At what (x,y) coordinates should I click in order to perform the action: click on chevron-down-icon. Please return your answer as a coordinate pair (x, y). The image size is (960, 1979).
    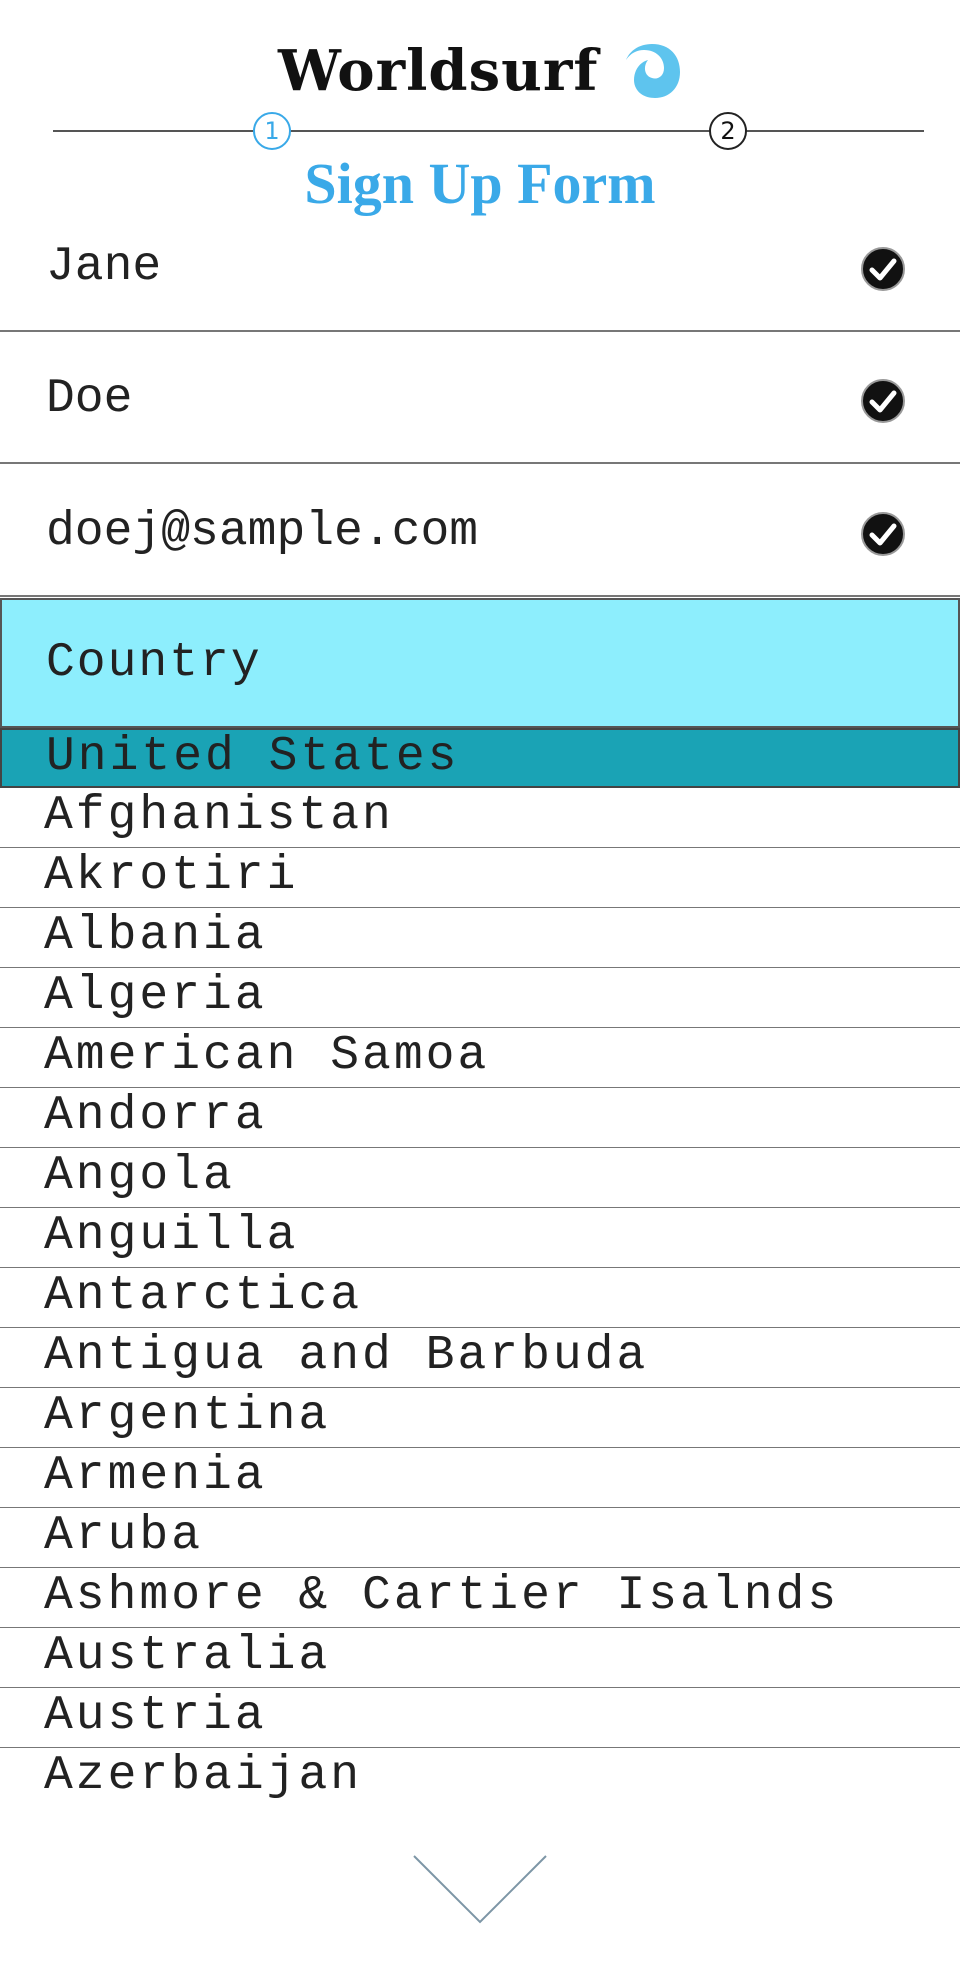
    Looking at the image, I should click on (480, 1889).